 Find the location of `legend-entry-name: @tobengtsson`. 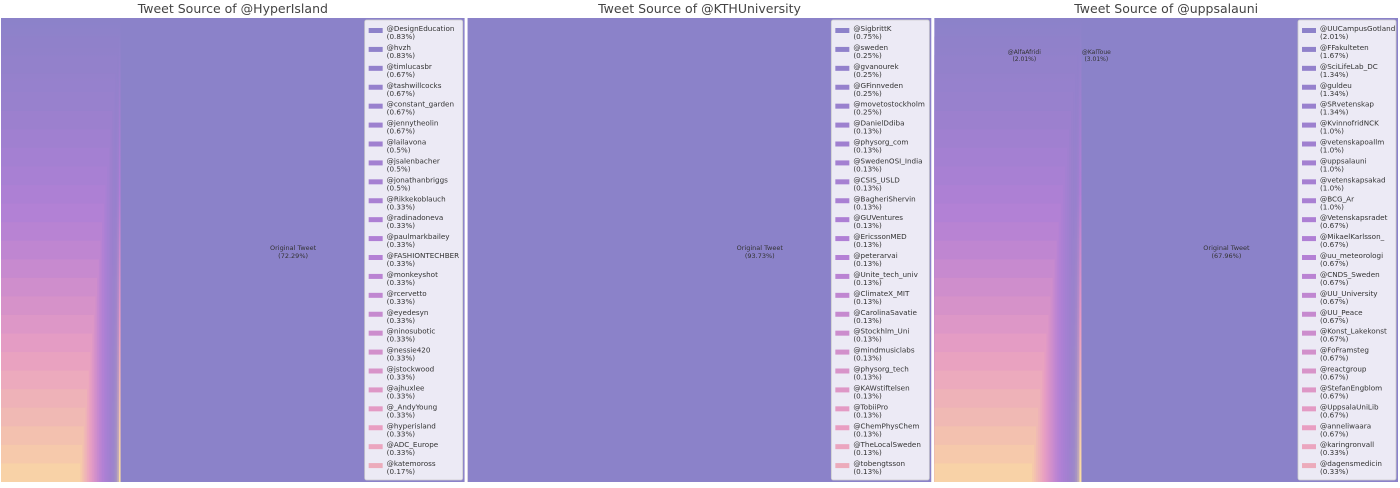

legend-entry-name: @tobengtsson is located at coordinates (879, 463).